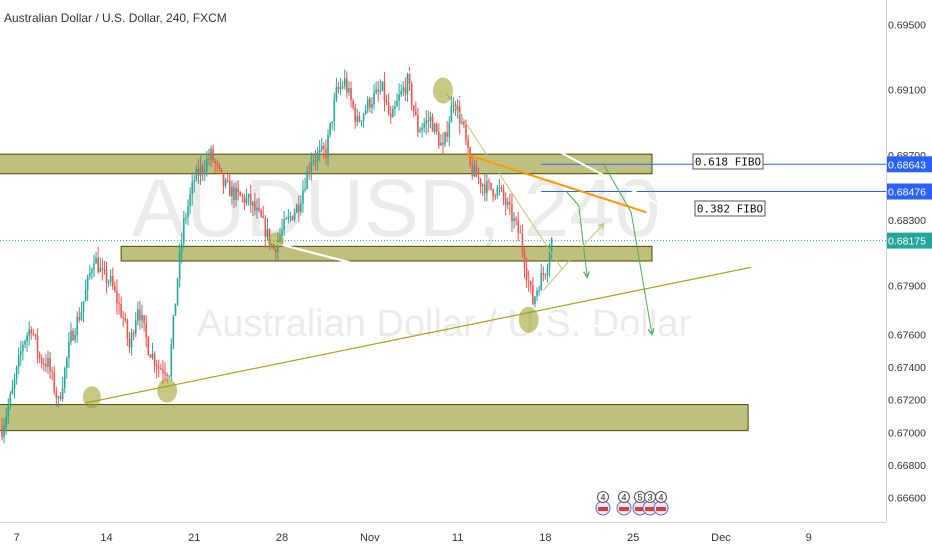 This screenshot has width=932, height=555. What do you see at coordinates (603, 497) in the screenshot?
I see `event-count-badge` at bounding box center [603, 497].